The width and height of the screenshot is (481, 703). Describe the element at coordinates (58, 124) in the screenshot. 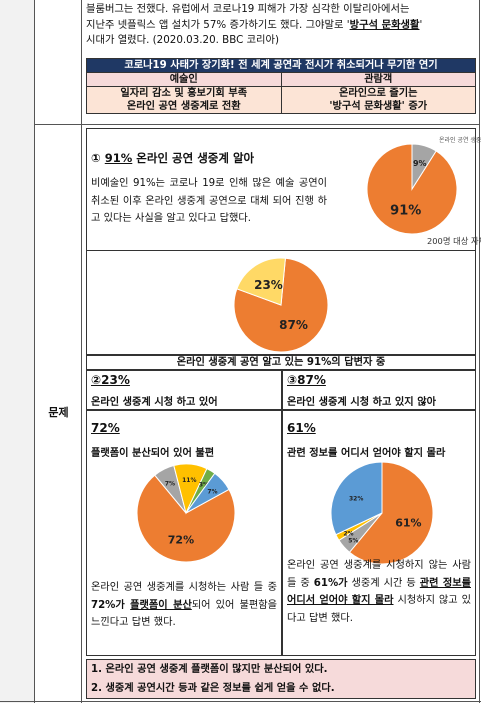

I see `label-column-divider` at that location.